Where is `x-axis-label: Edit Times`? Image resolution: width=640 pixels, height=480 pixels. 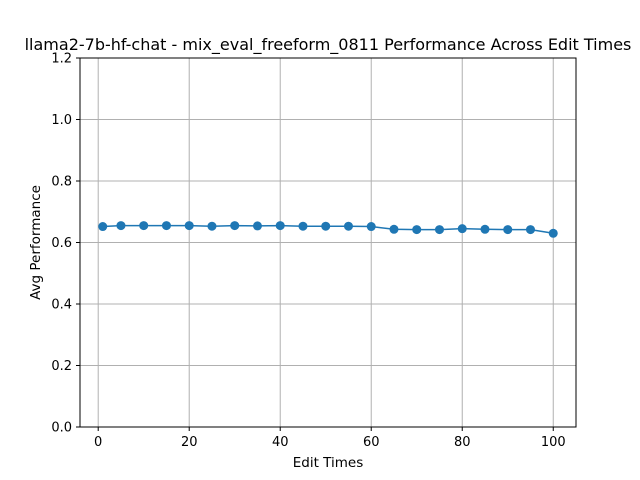 x-axis-label: Edit Times is located at coordinates (328, 463).